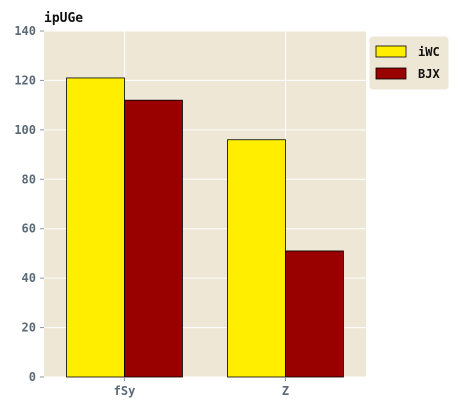 This screenshot has width=476, height=413. I want to click on x-tick-label-0: fSy, so click(125, 391).